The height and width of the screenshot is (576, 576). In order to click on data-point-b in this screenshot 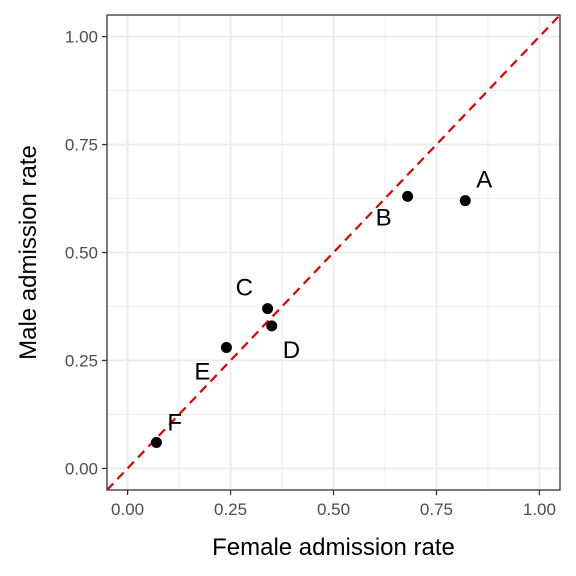, I will do `click(408, 196)`.